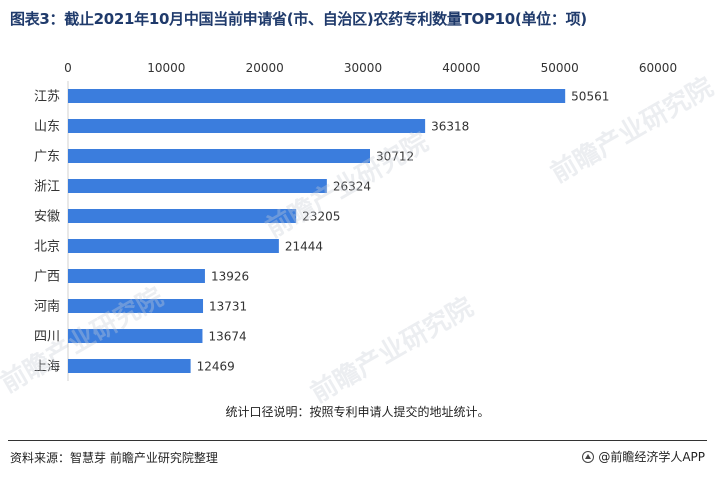 The image size is (715, 477). I want to click on category-label: 广东, so click(47, 157).